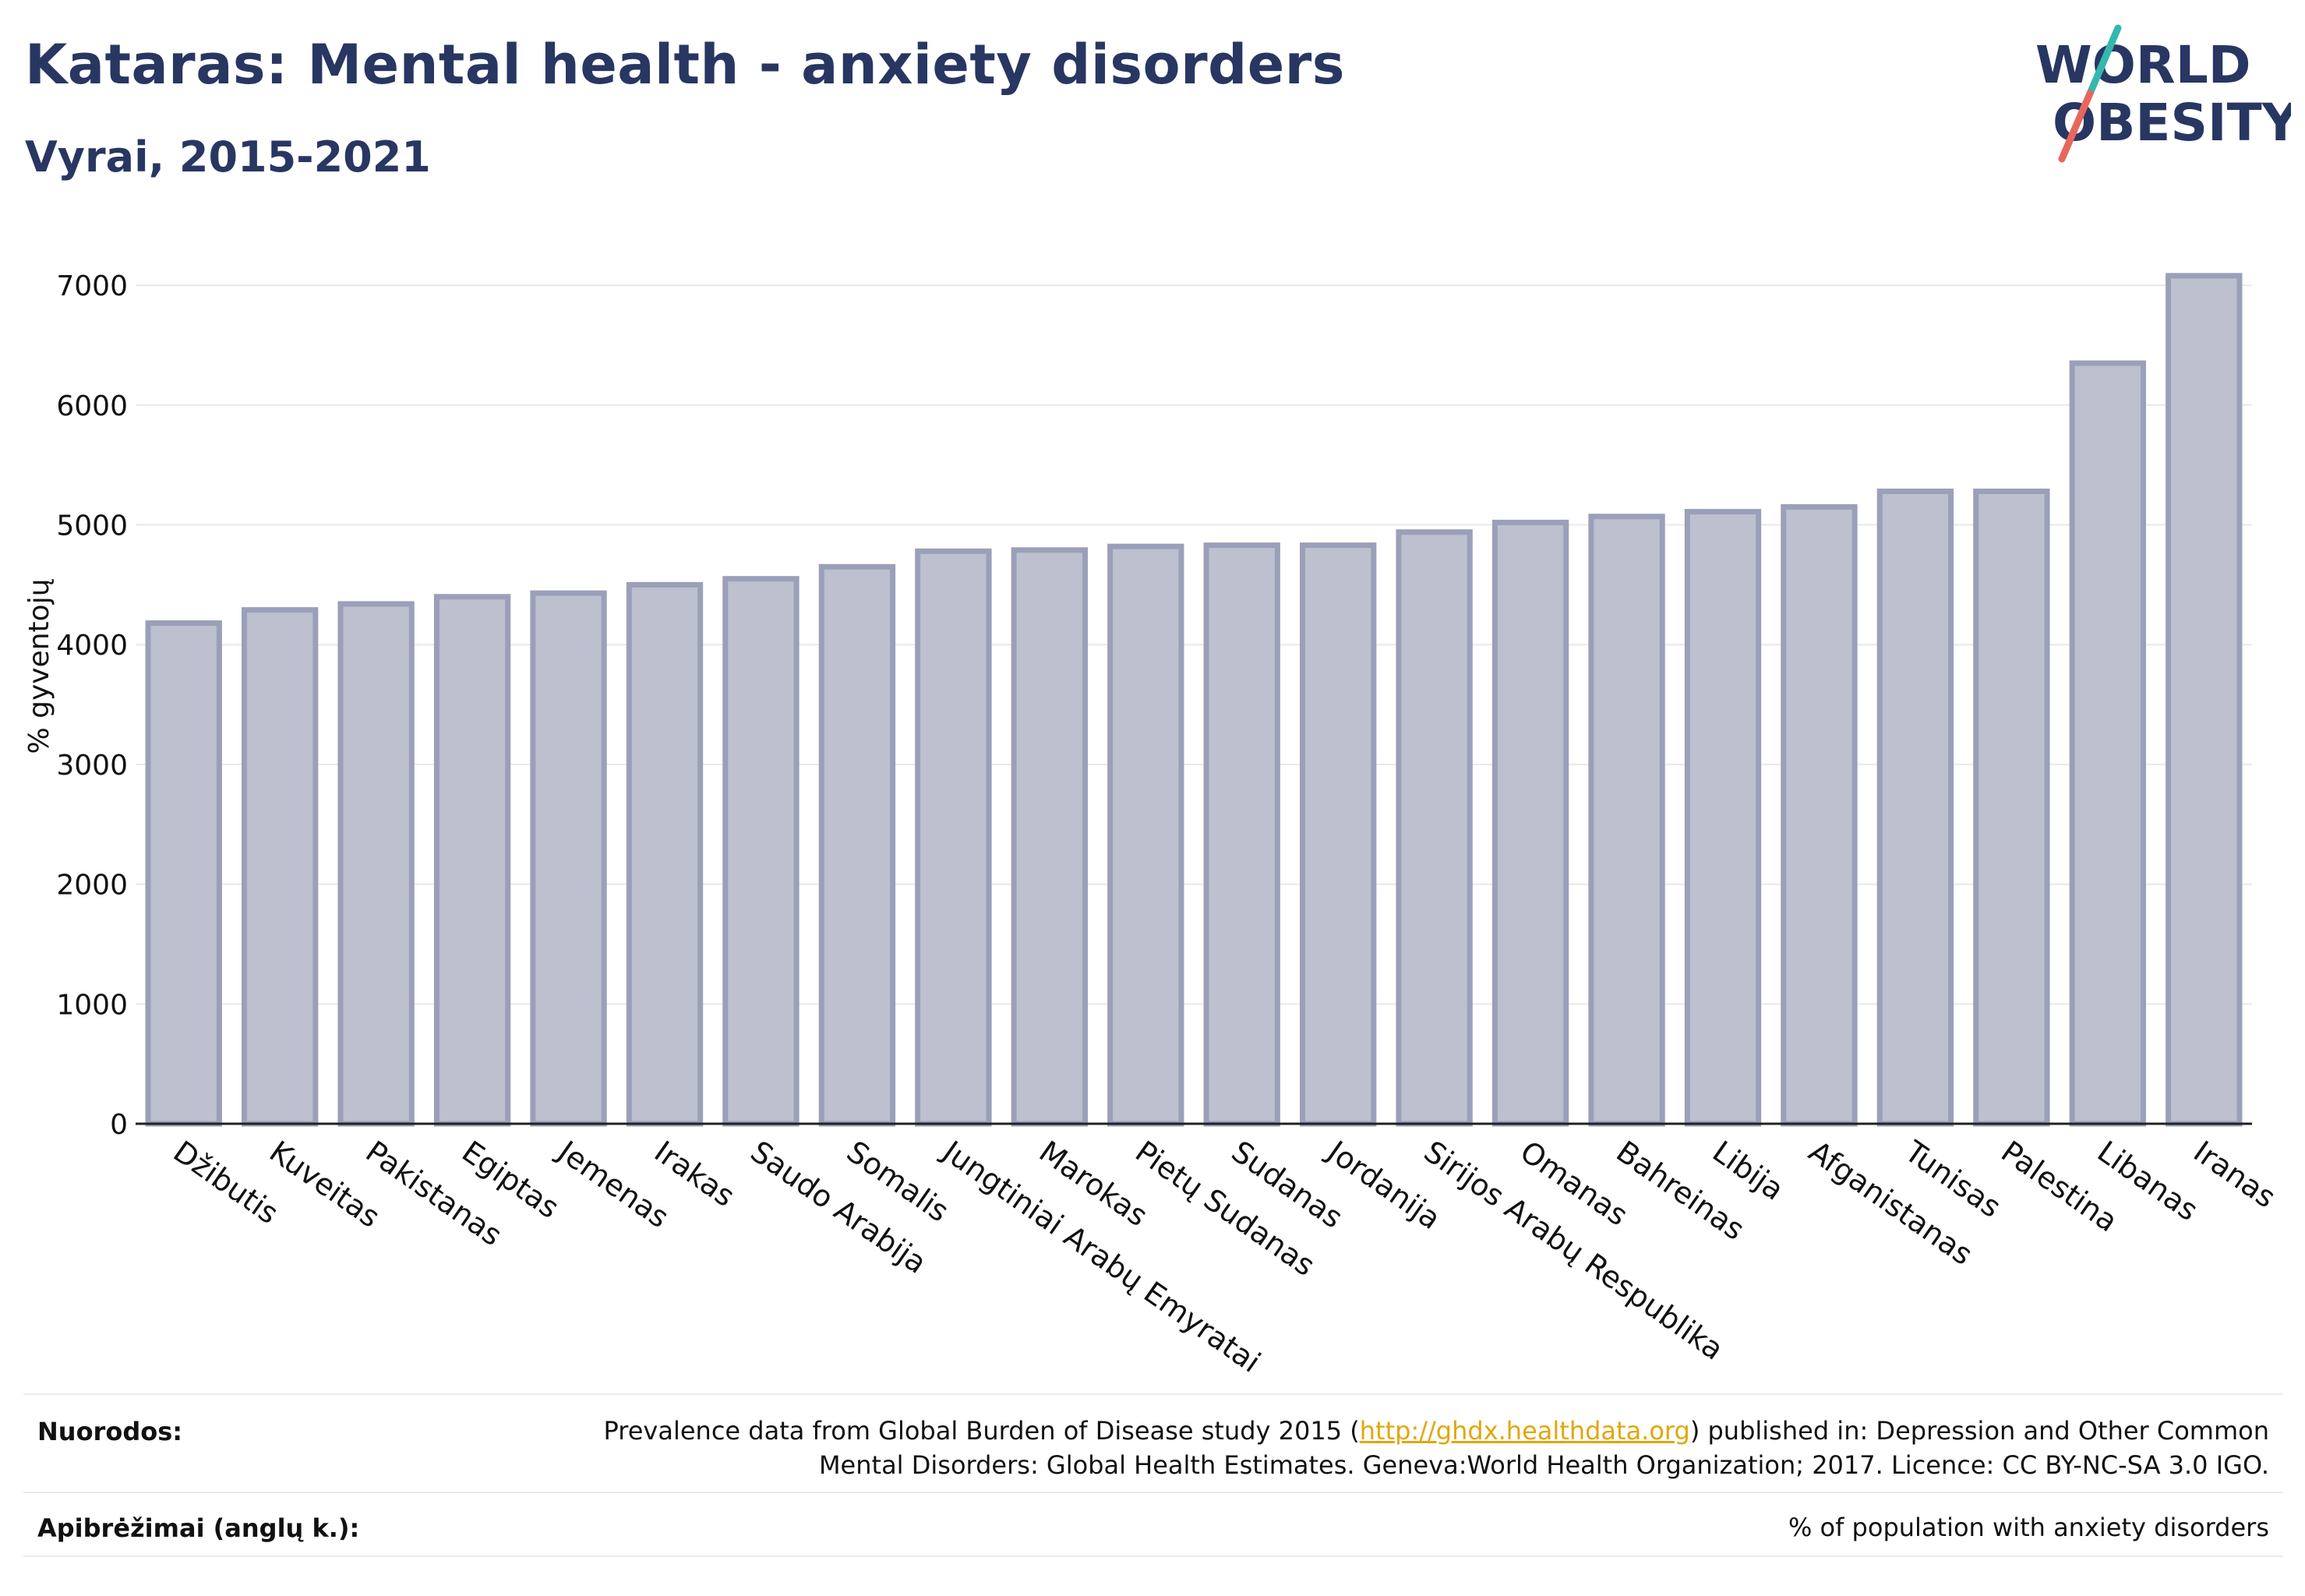  Describe the element at coordinates (2172, 123) in the screenshot. I see `logo-word-obesity: OBESITY` at that location.